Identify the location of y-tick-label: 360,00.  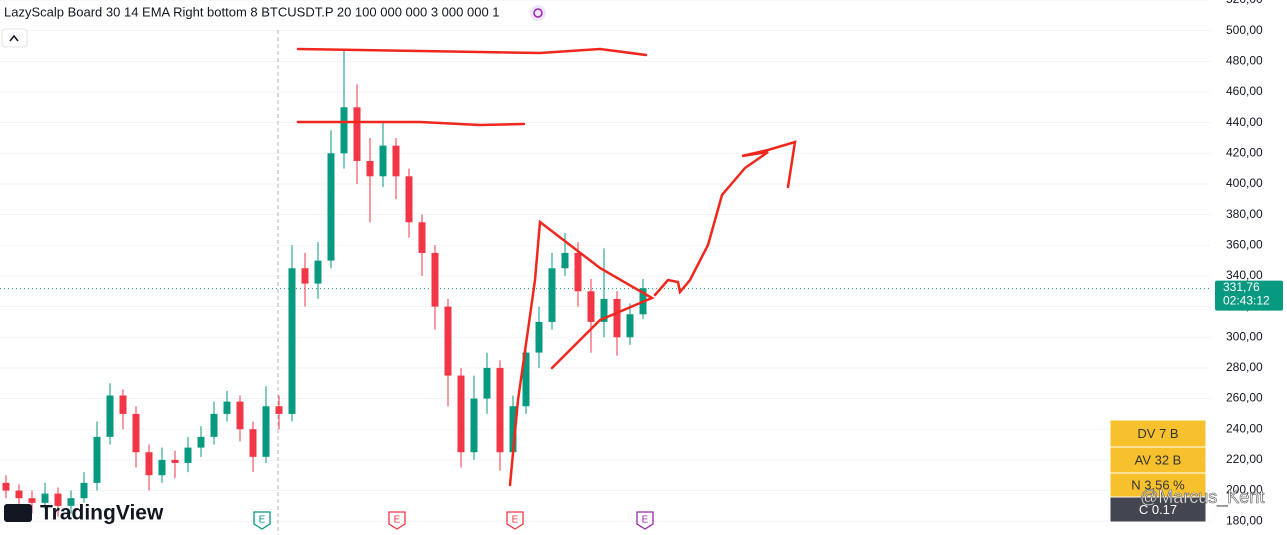
(1244, 244).